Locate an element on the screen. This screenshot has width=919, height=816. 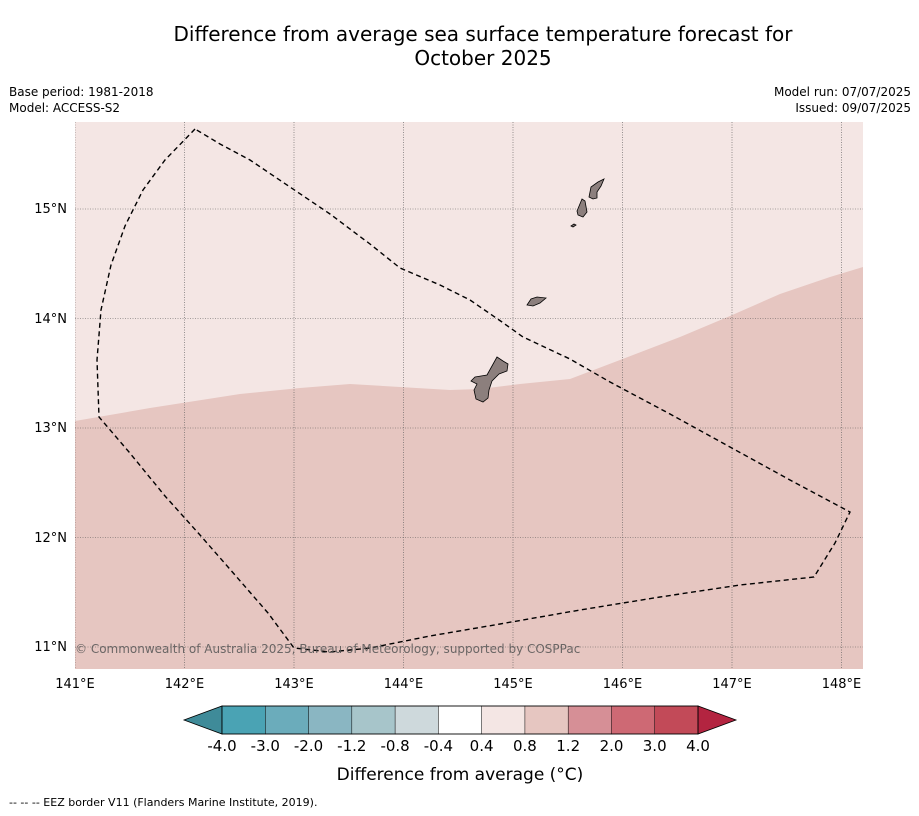
land-masses is located at coordinates (537, 290).